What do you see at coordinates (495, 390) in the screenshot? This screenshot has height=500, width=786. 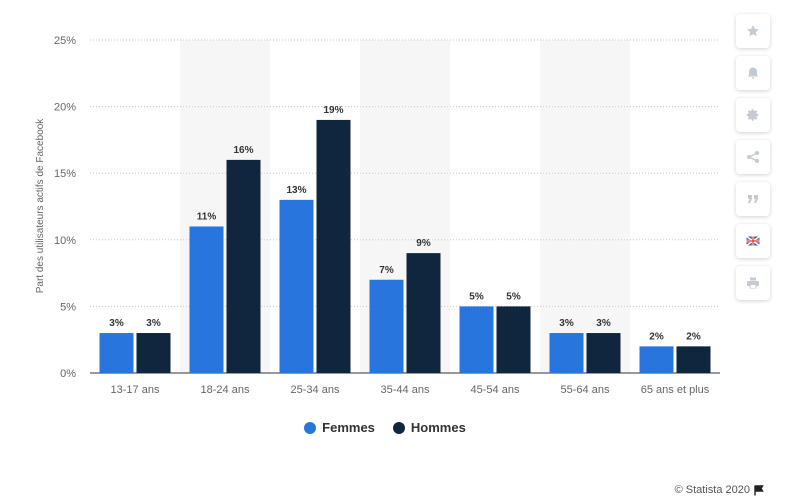 I see `x-tick-label: 45-54 ans` at bounding box center [495, 390].